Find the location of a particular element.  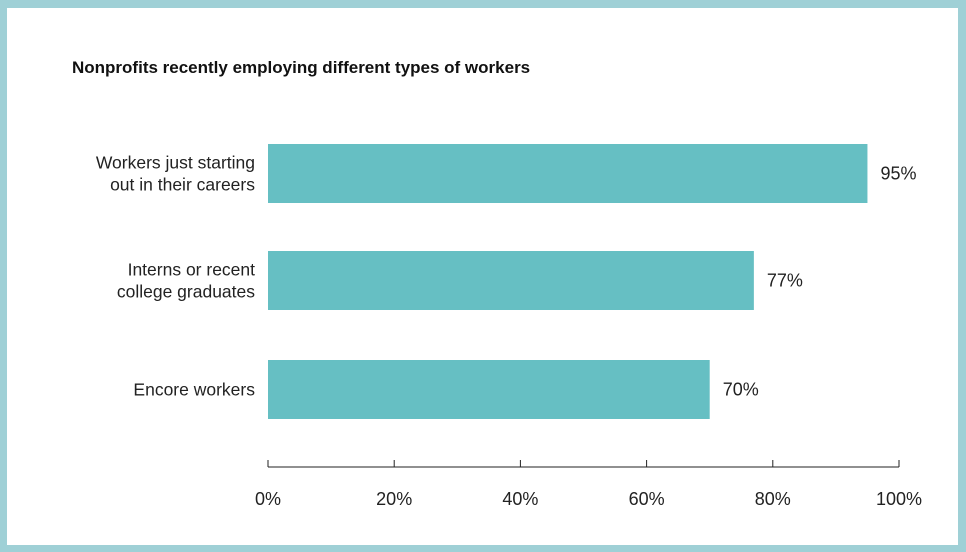

x-tick-label-0: 0% is located at coordinates (268, 499).